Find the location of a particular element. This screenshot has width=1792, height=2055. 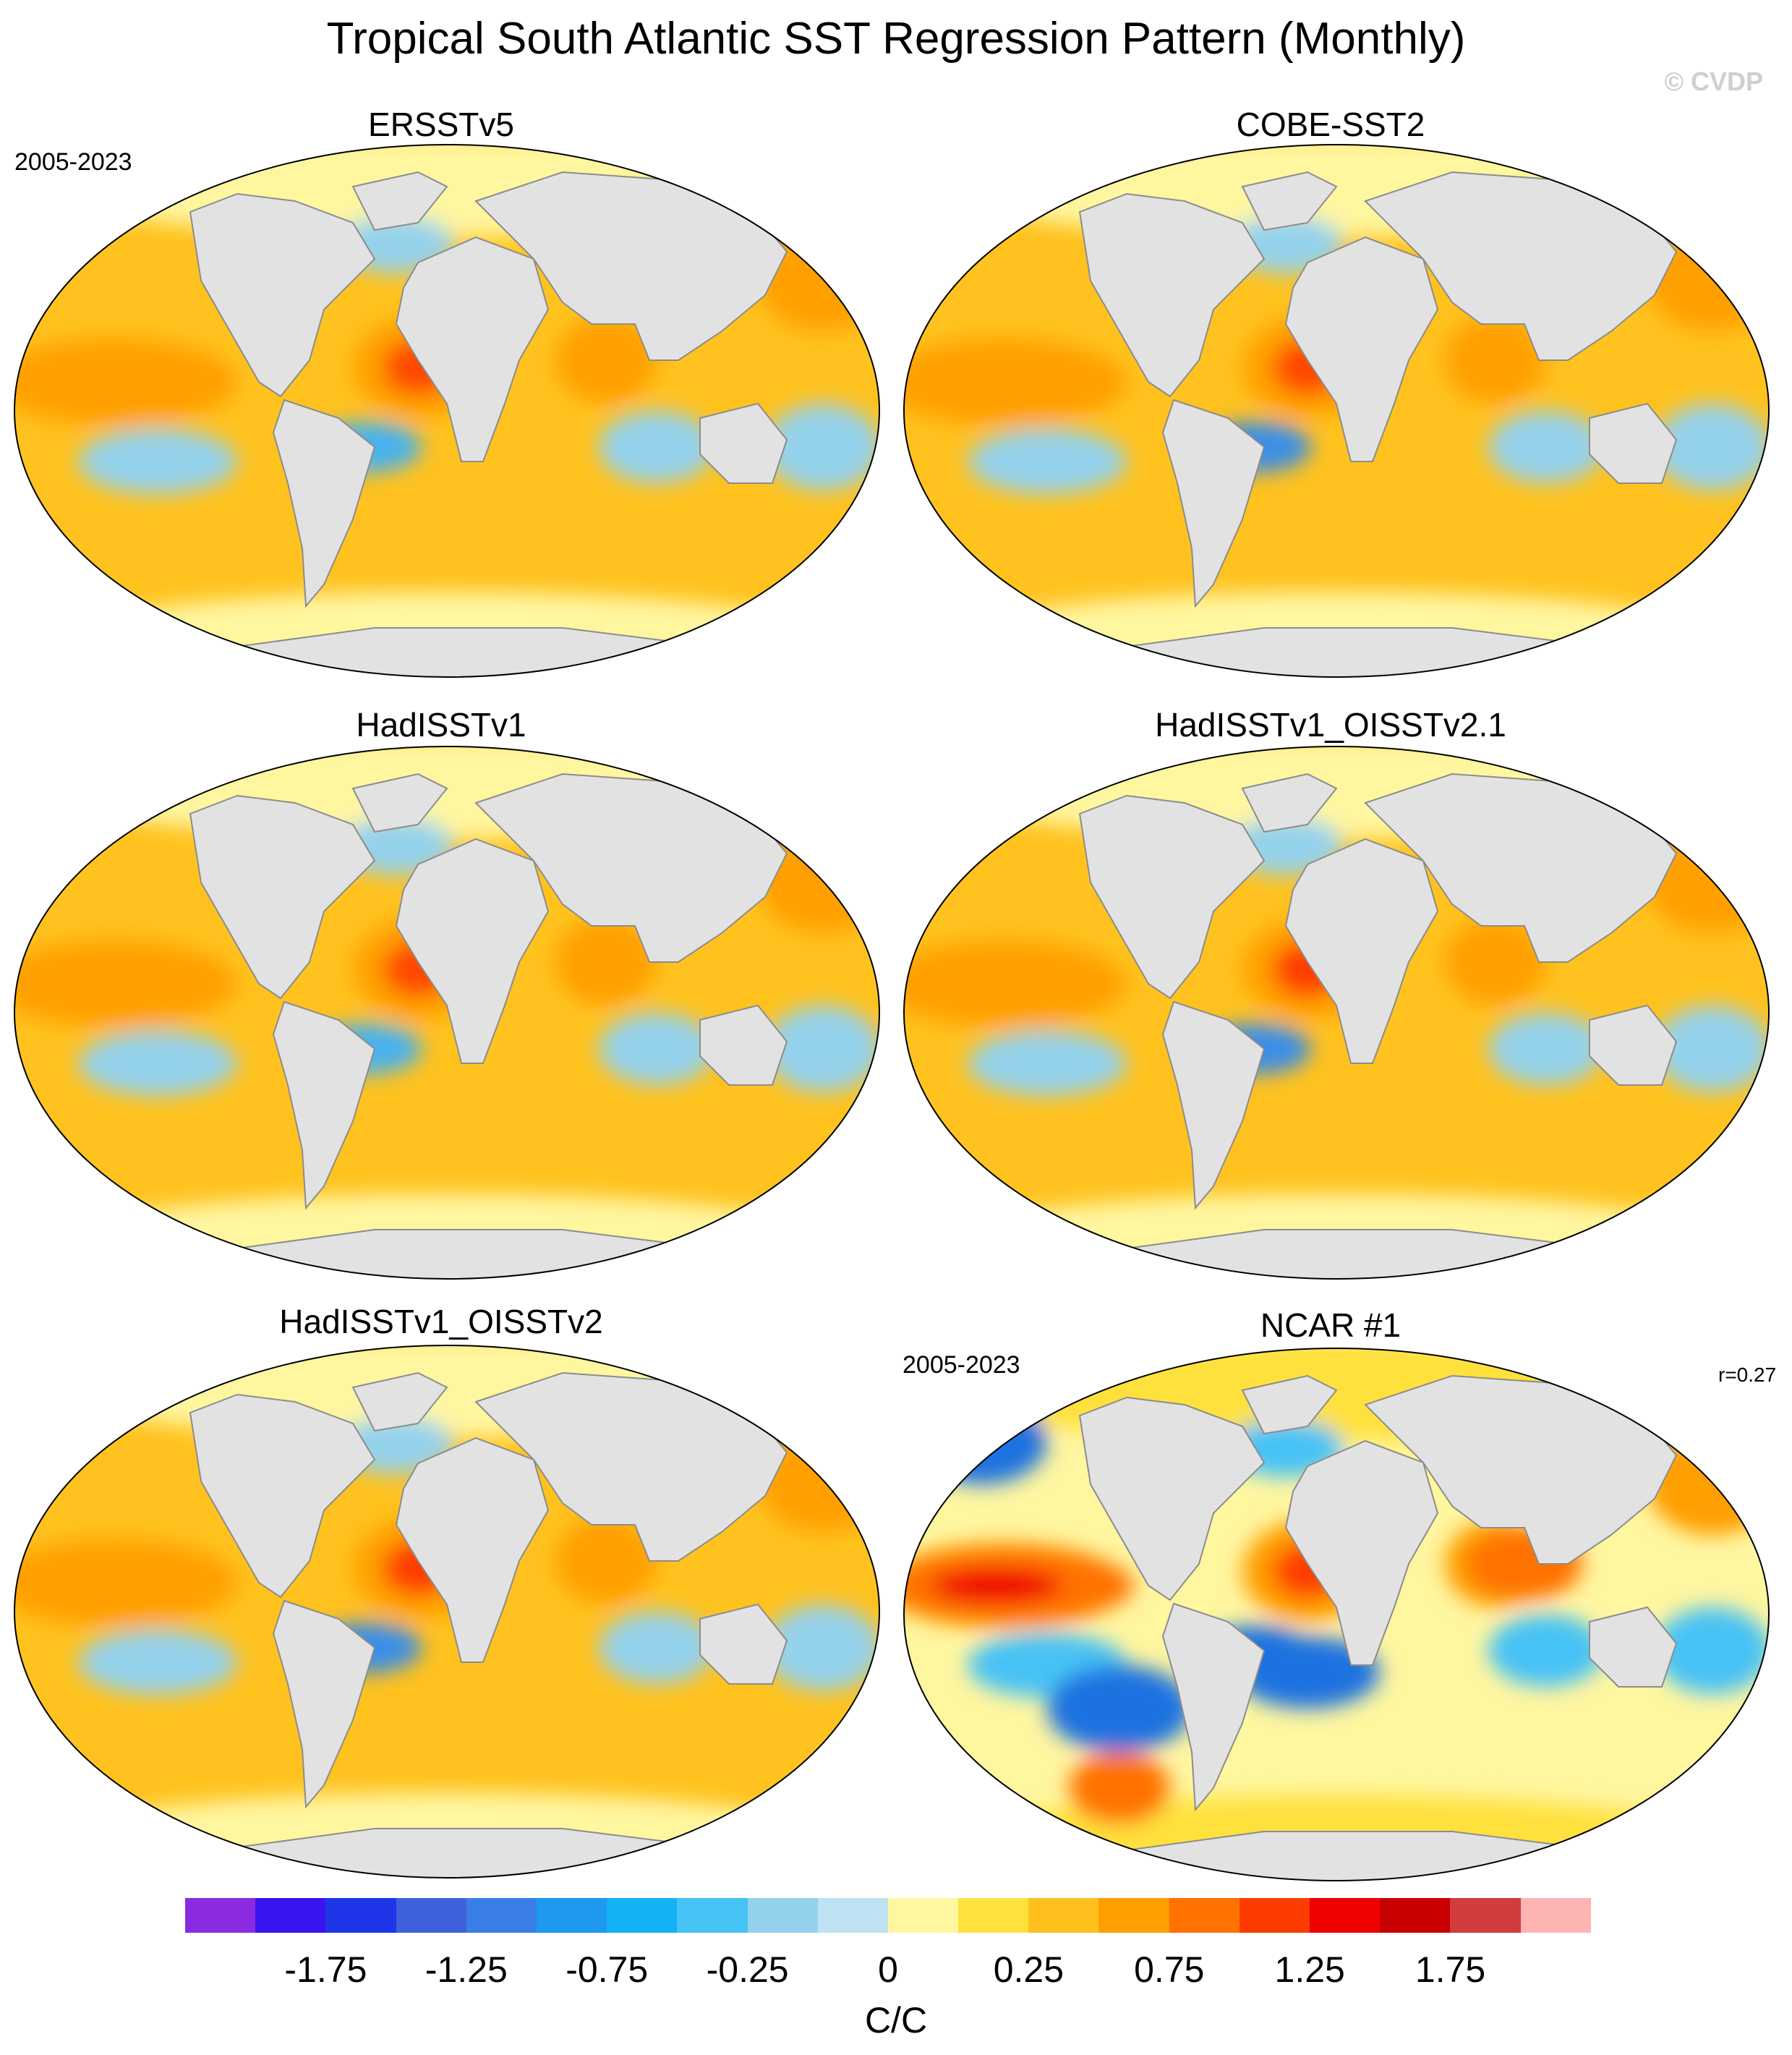

north-pacific-cold is located at coordinates (982, 1440).